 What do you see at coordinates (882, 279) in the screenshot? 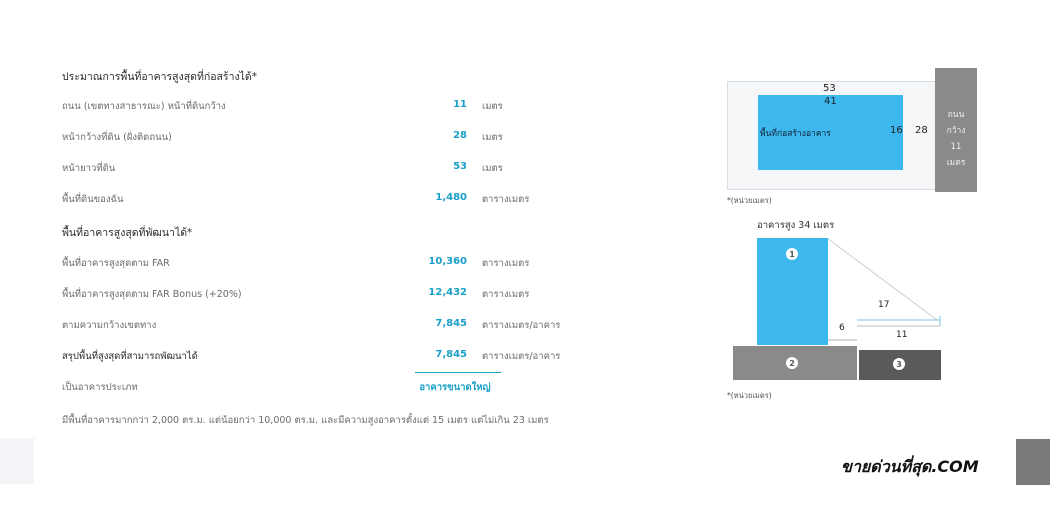
I see `setback-line` at bounding box center [882, 279].